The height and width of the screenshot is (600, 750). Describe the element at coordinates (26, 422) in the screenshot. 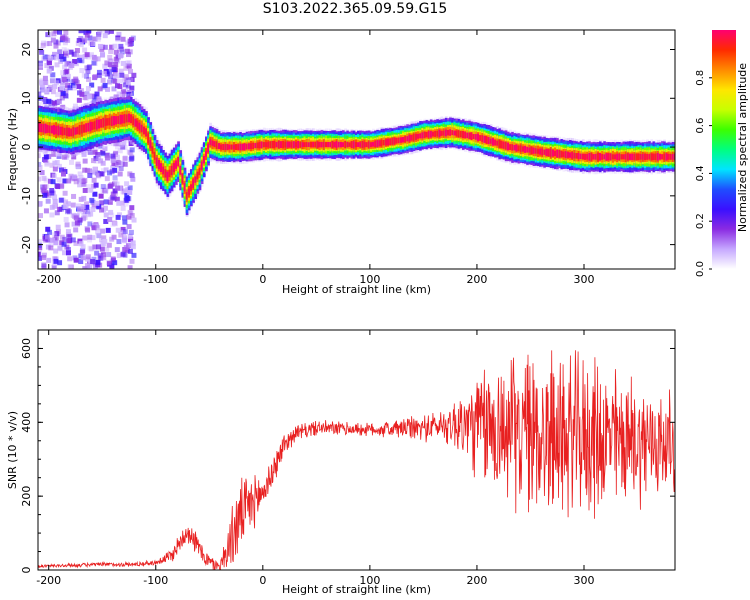

I see `snr-y-tick-label: 400` at that location.